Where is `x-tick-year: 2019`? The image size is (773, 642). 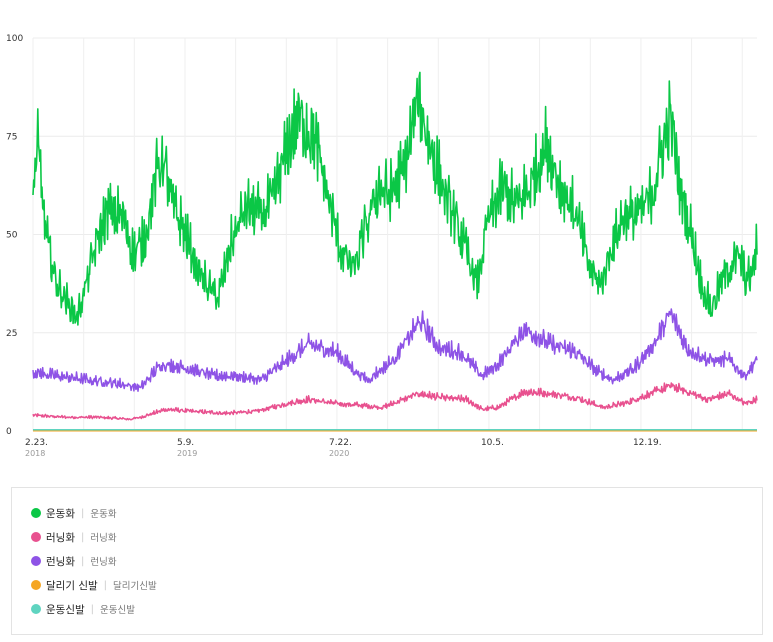
x-tick-year: 2019 is located at coordinates (187, 453).